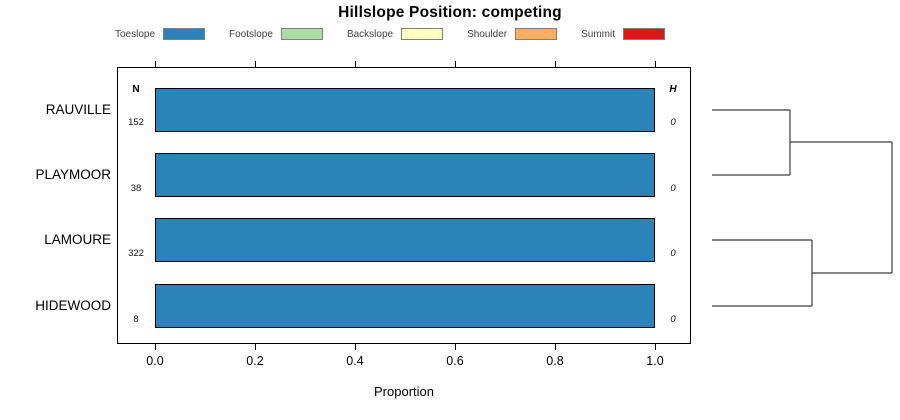  Describe the element at coordinates (487, 34) in the screenshot. I see `legend-label: Shoulder` at that location.